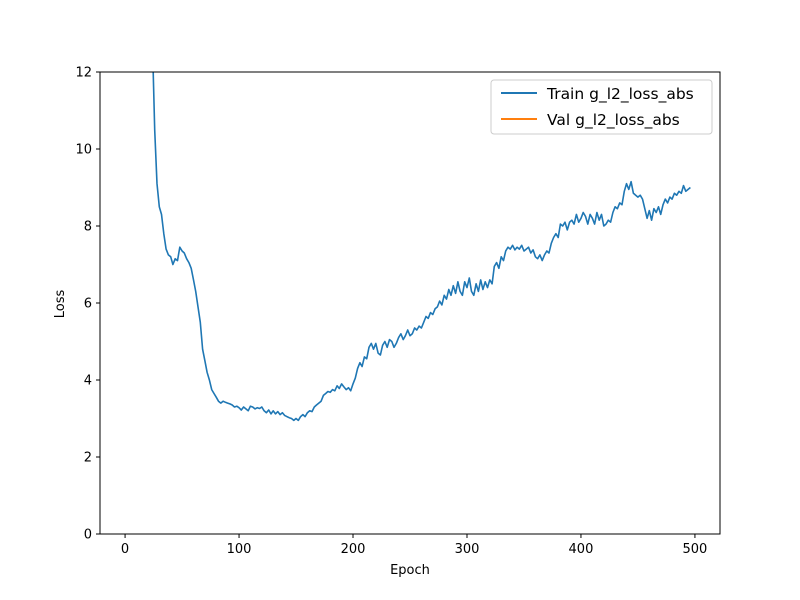 This screenshot has height=600, width=800. What do you see at coordinates (695, 549) in the screenshot?
I see `x-tick-label: 500` at bounding box center [695, 549].